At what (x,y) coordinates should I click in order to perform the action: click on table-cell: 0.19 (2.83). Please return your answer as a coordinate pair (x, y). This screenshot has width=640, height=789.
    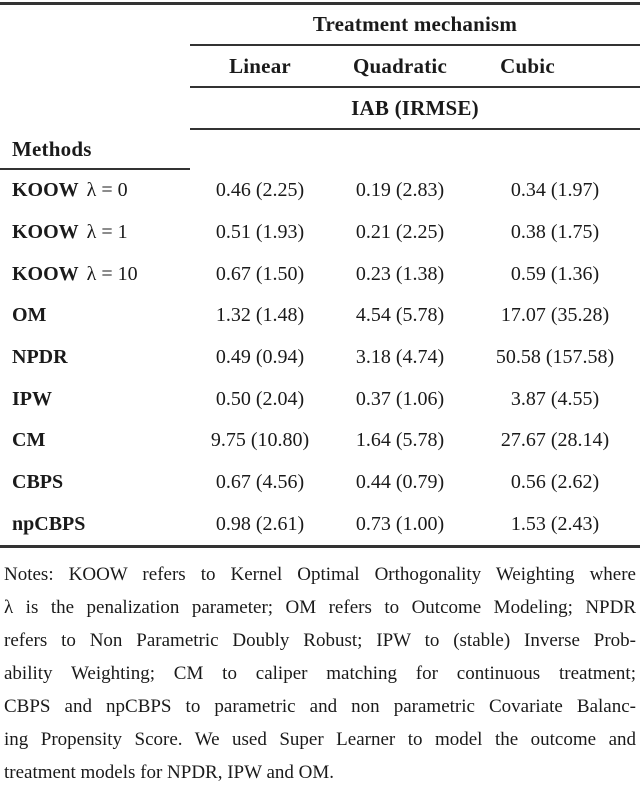
    Looking at the image, I should click on (400, 190).